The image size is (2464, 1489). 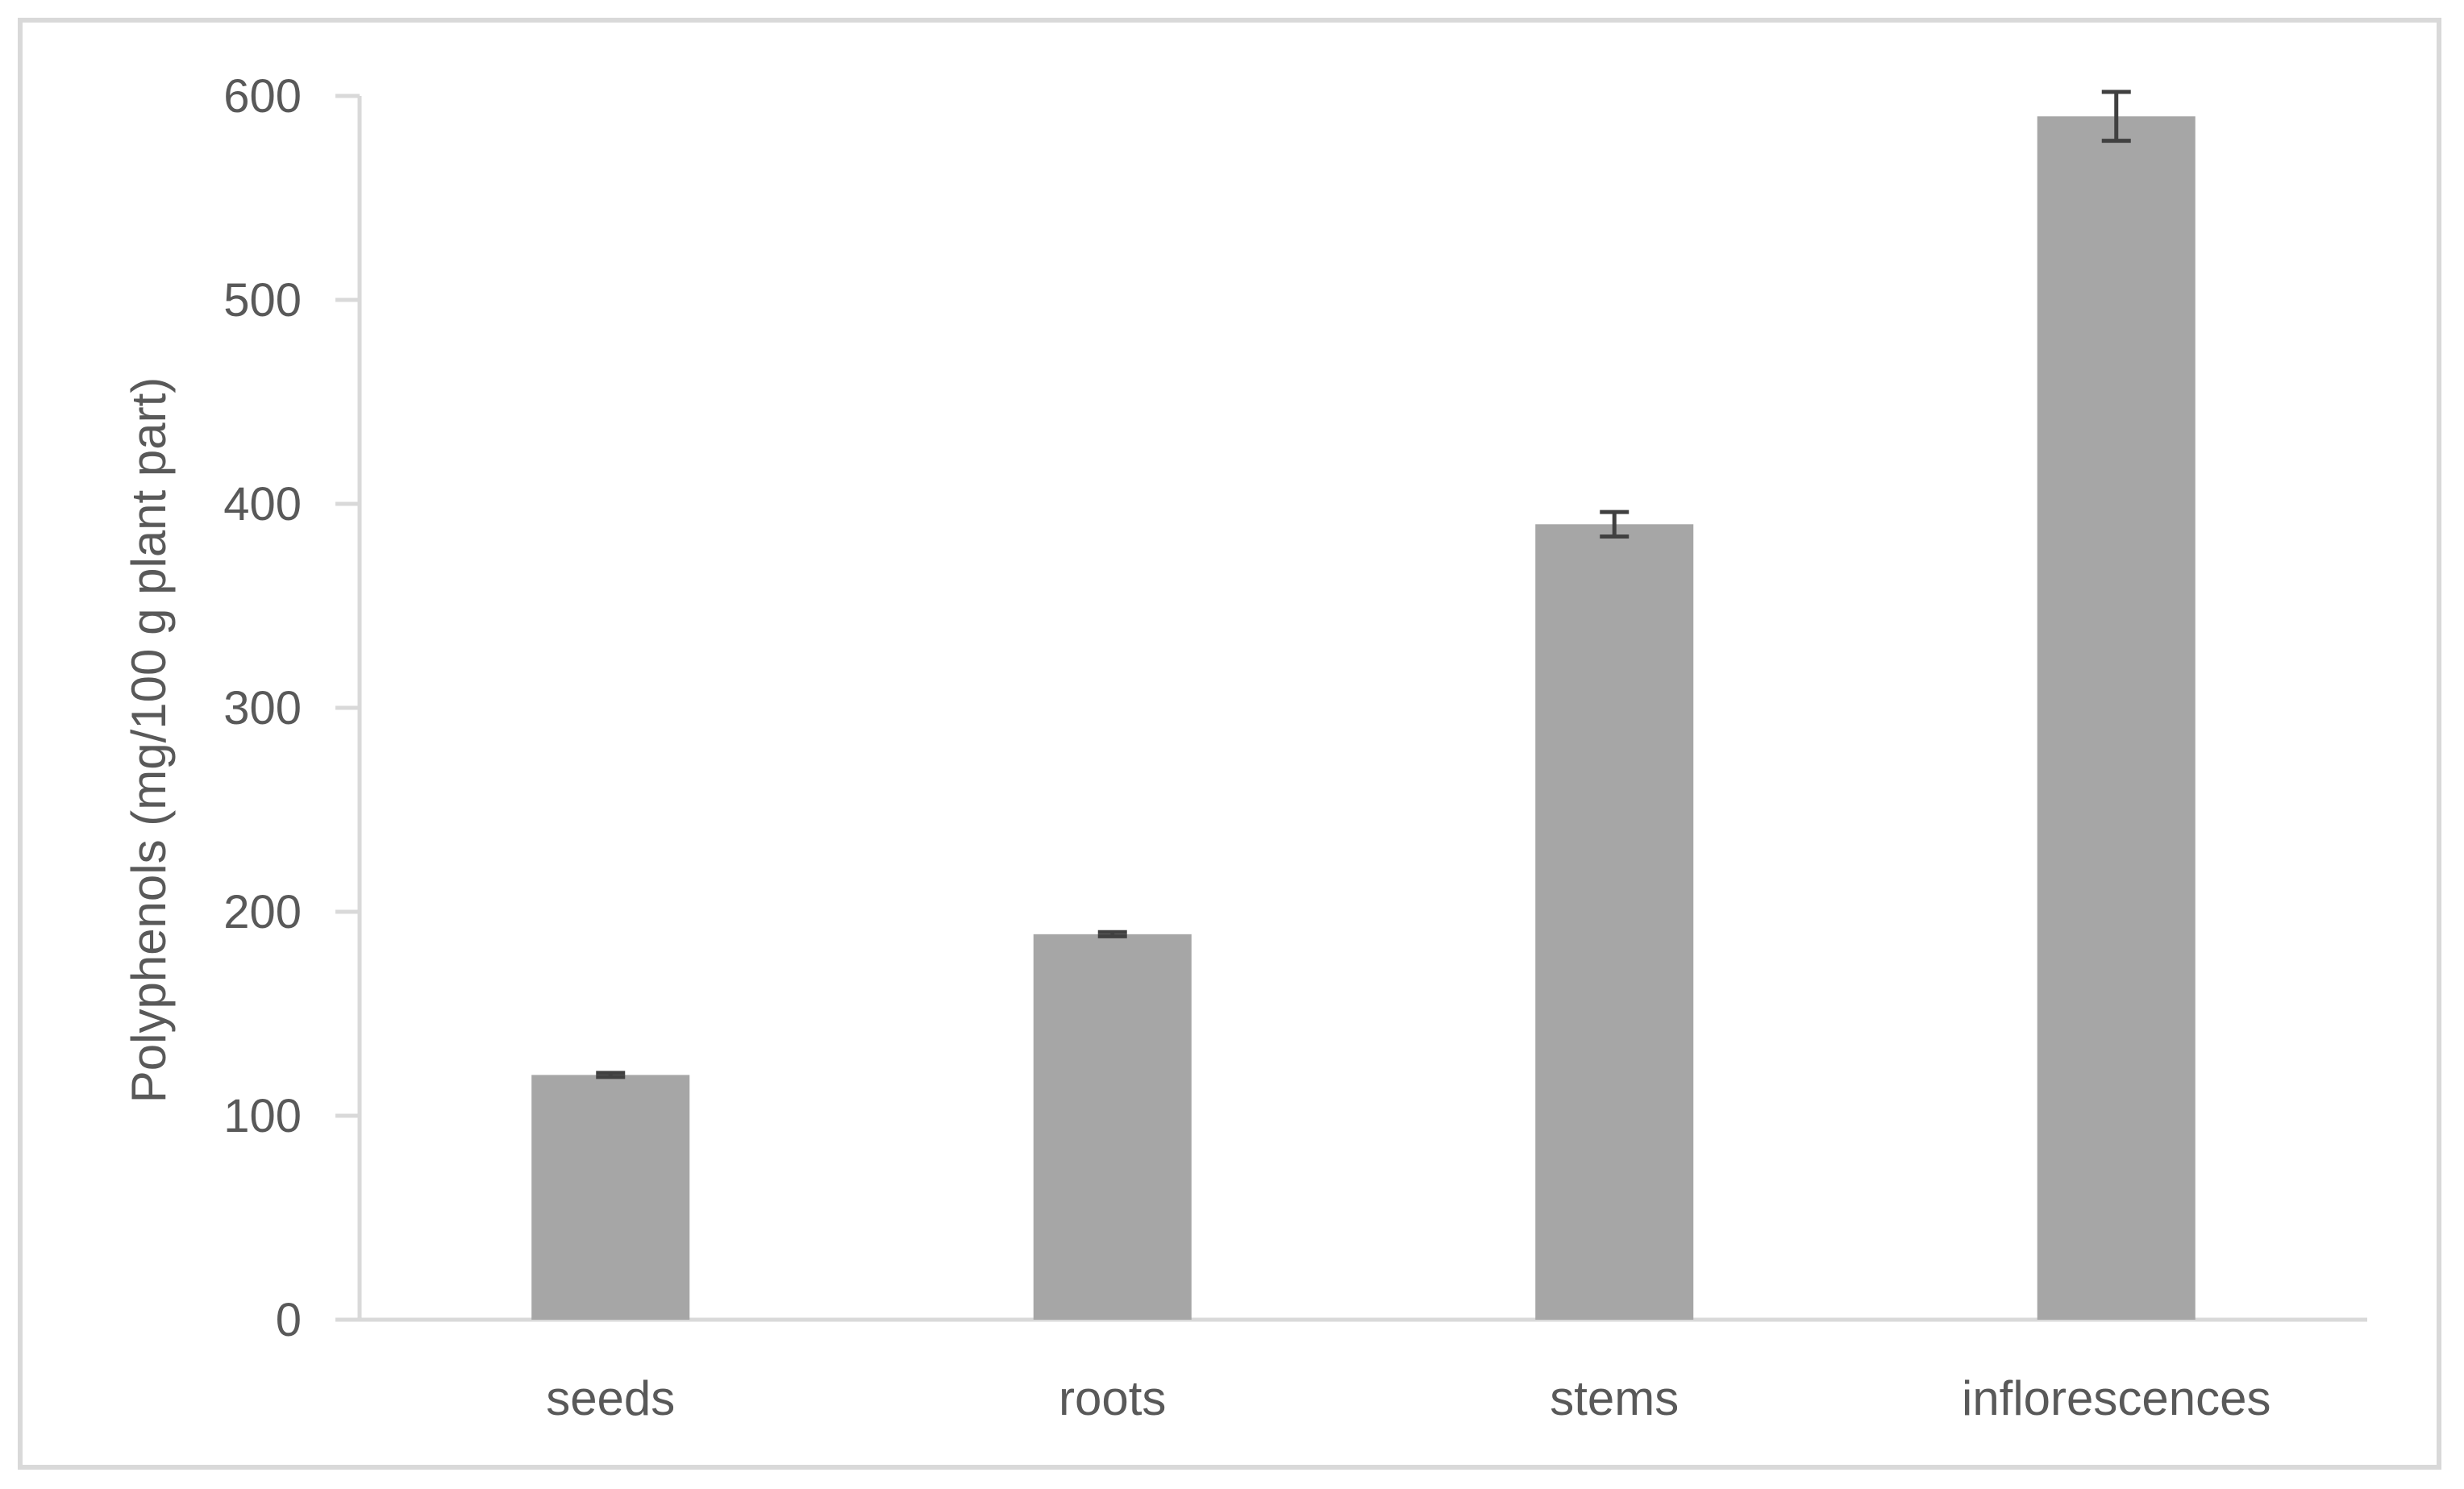 I want to click on error-bar-stems, so click(x=1614, y=524).